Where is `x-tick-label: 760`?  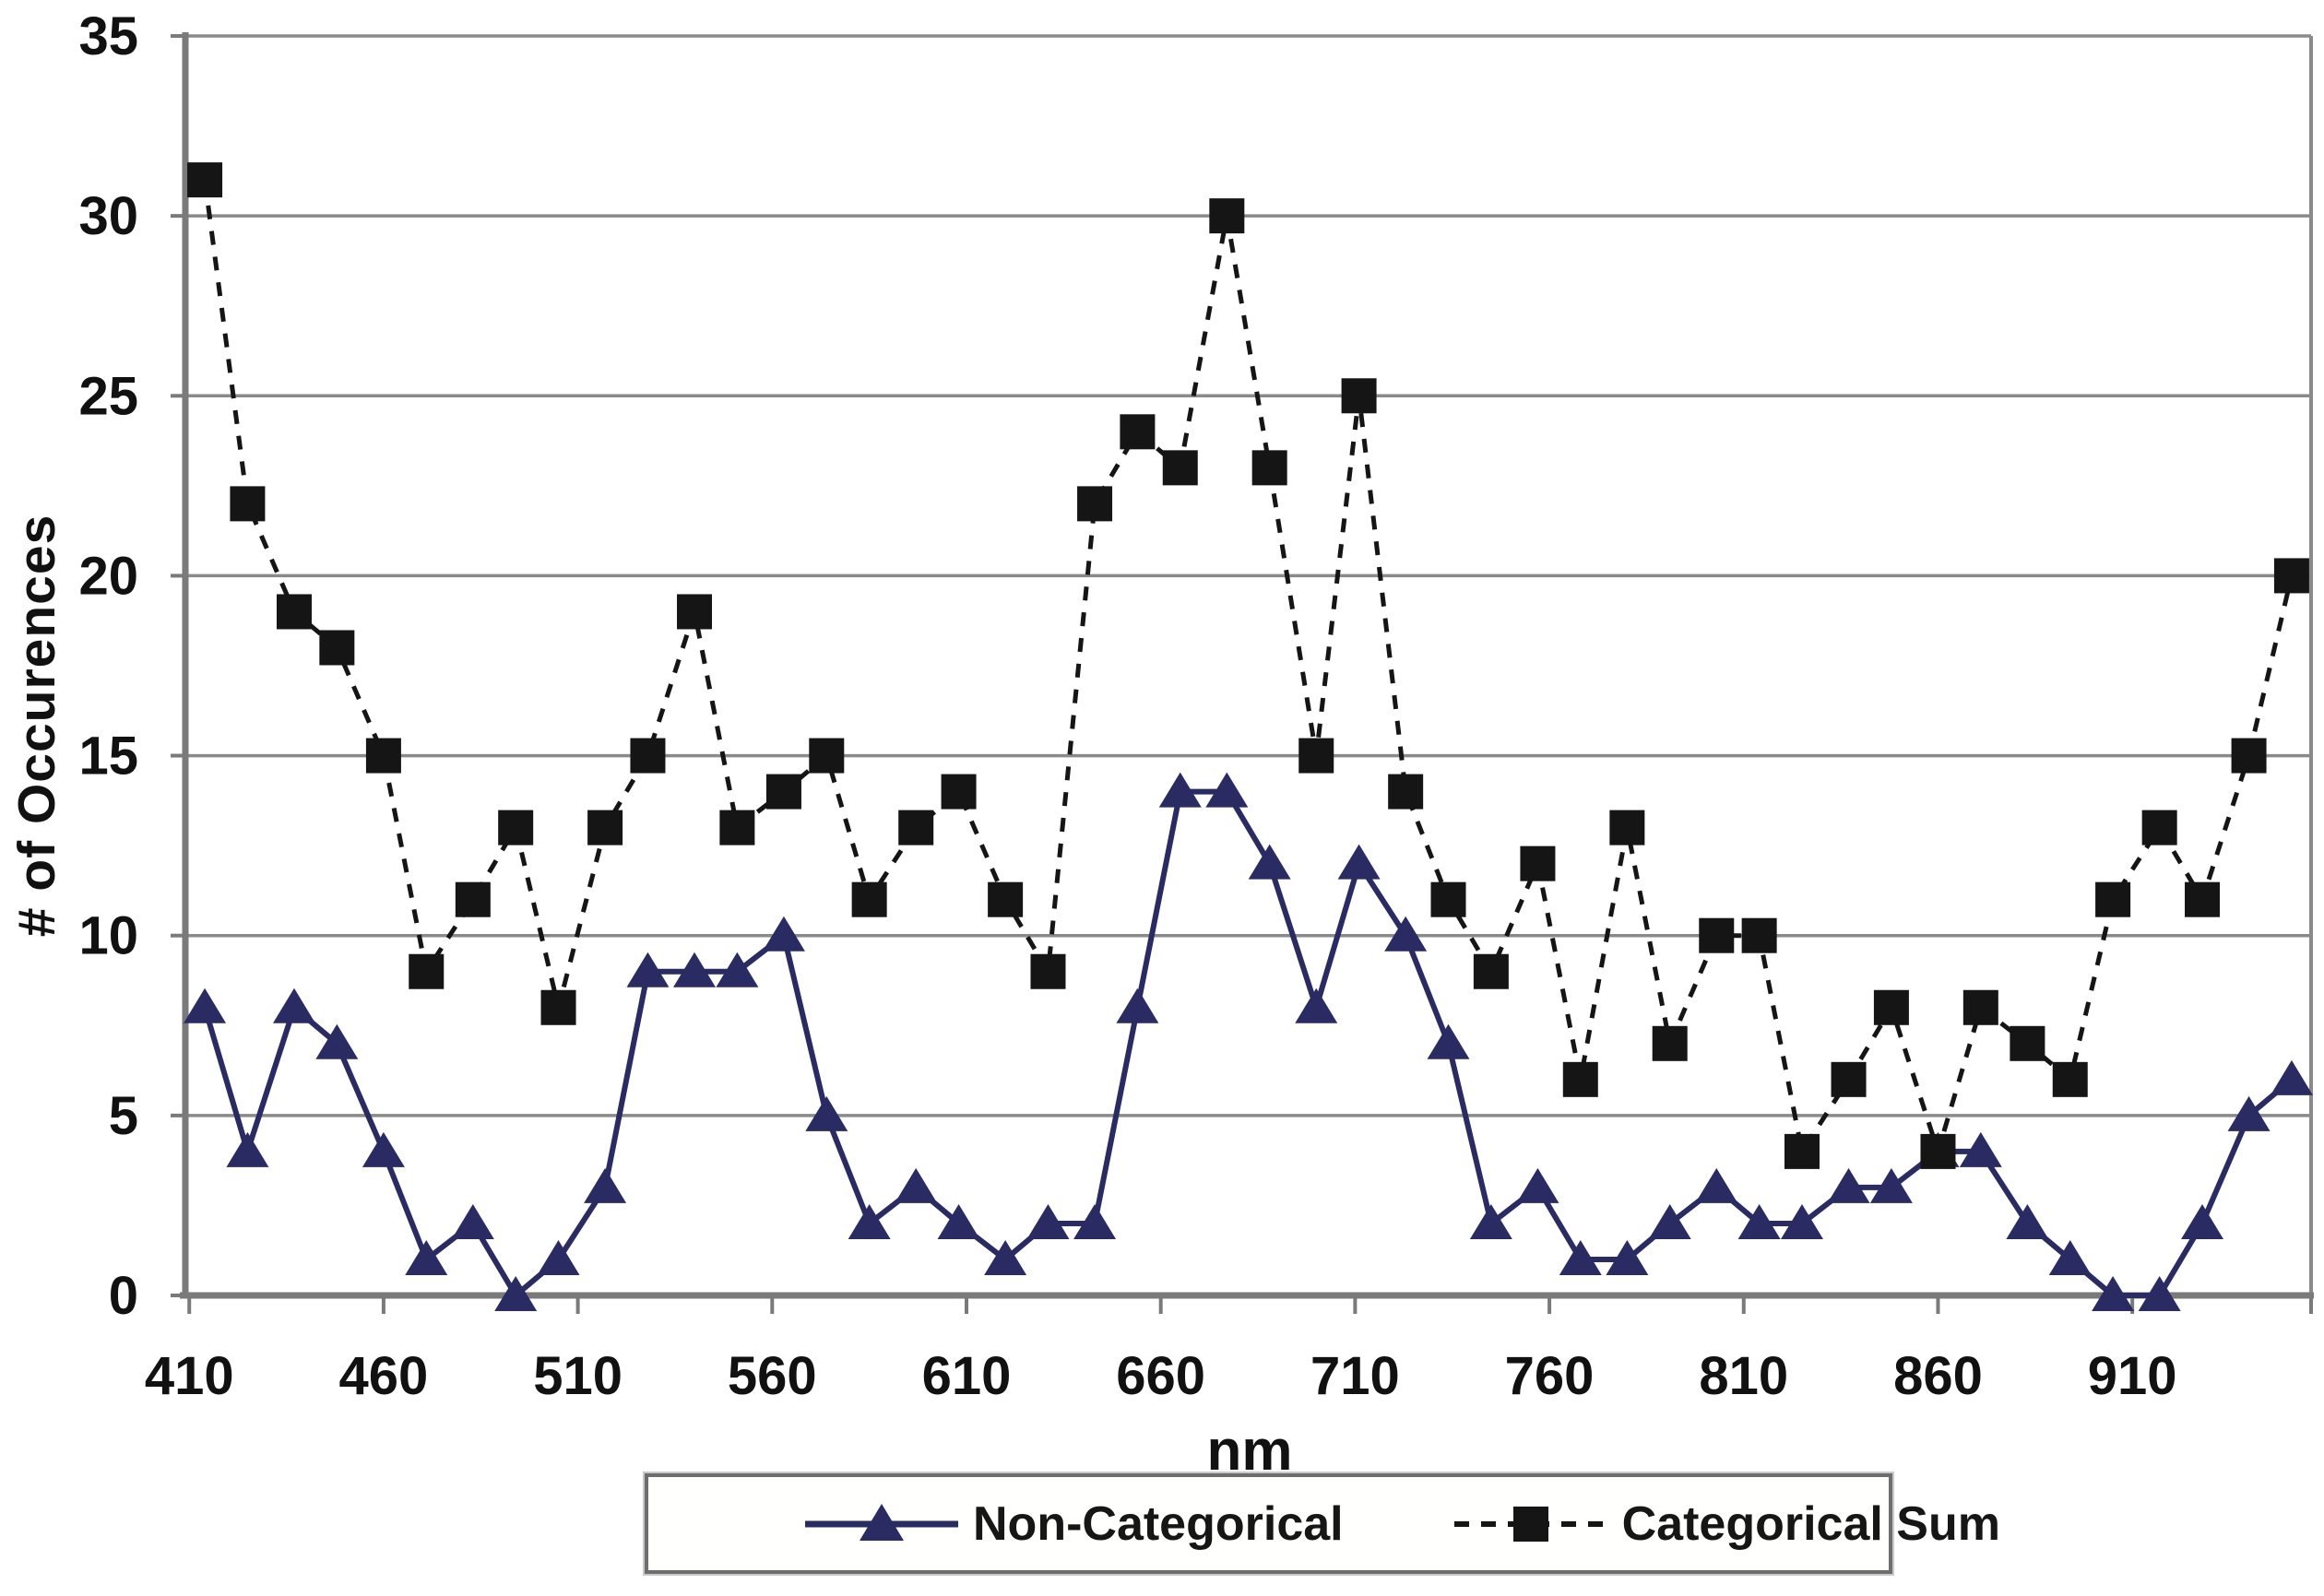 x-tick-label: 760 is located at coordinates (1550, 1376).